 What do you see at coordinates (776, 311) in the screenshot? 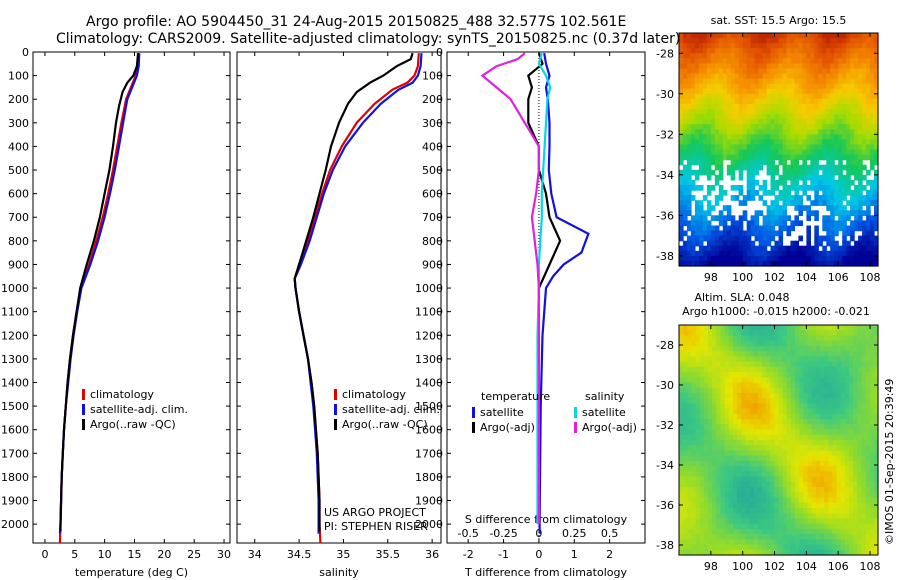
I see `sla-map-subtitle: Argo h1000: -0.015 h2000: -0.021` at bounding box center [776, 311].